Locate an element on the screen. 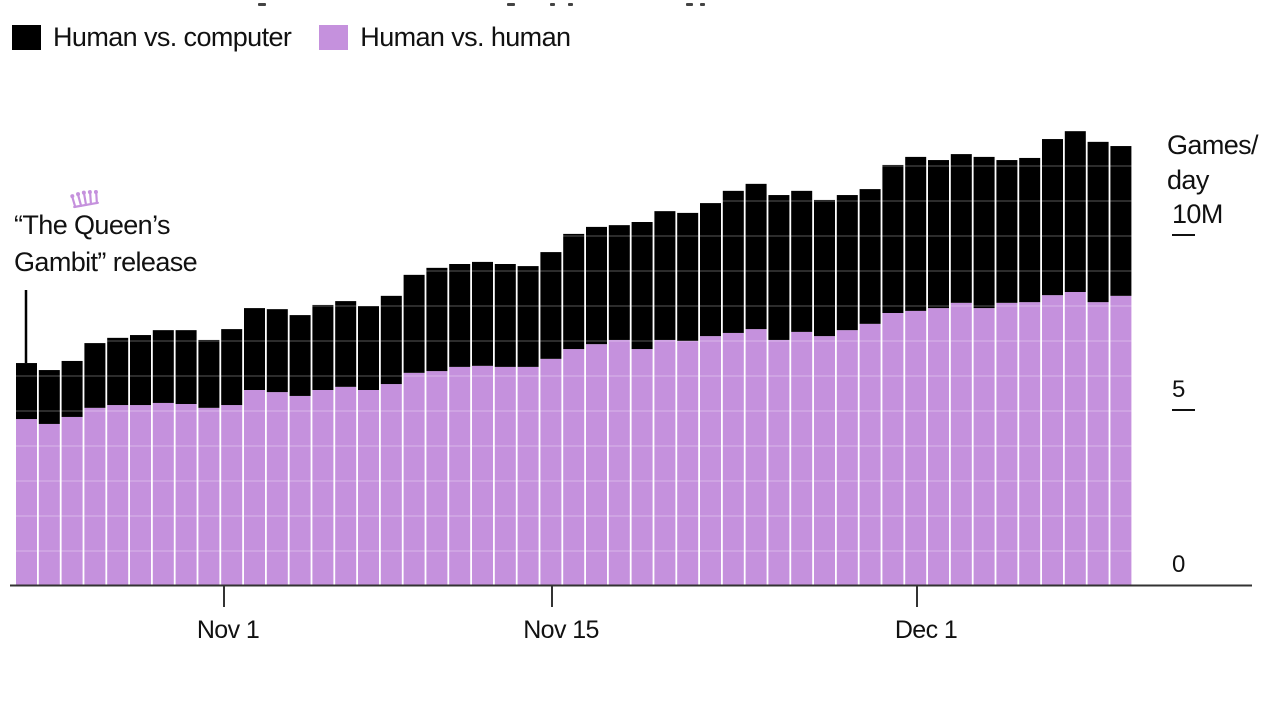 The image size is (1280, 720). legend-label: Human vs. computer is located at coordinates (172, 37).